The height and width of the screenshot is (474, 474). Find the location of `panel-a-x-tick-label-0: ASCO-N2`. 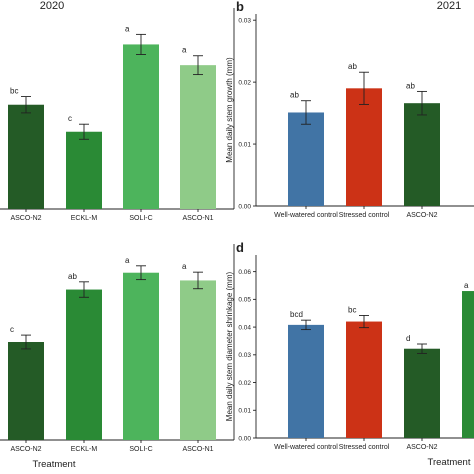

panel-a-x-tick-label-0: ASCO-N2 is located at coordinates (25, 218).